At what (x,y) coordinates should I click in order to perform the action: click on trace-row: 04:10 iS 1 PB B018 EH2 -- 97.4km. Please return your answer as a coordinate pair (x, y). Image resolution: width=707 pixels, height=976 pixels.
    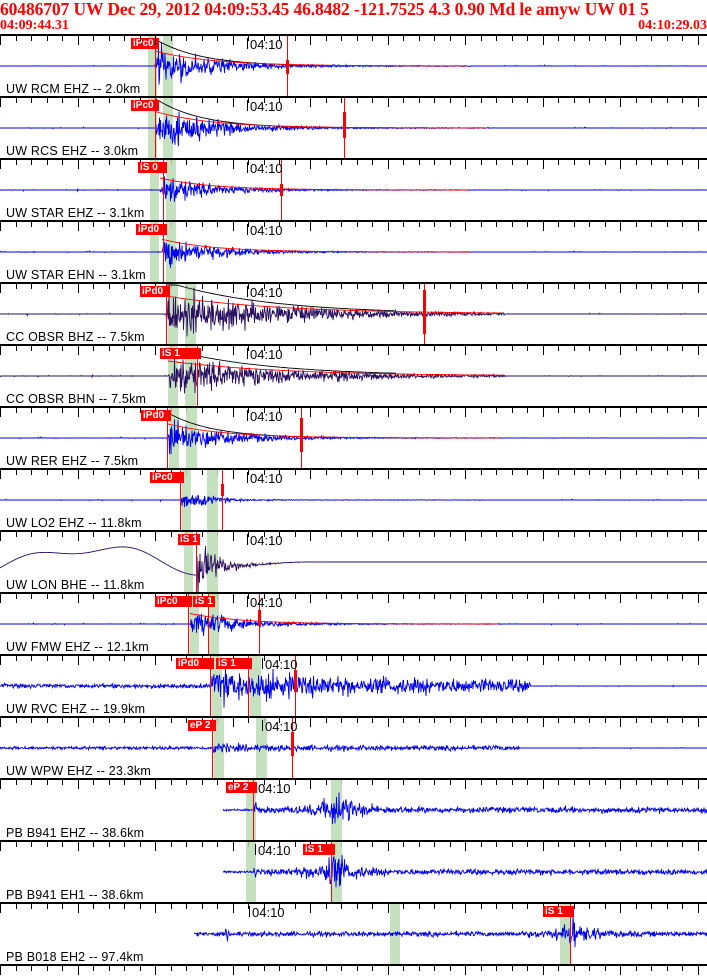
    Looking at the image, I should click on (353, 935).